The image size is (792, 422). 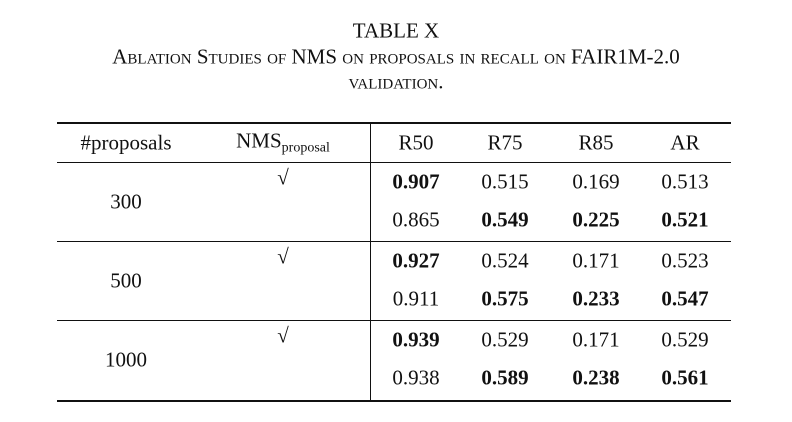 I want to click on value-cell: 0.515, so click(x=505, y=181).